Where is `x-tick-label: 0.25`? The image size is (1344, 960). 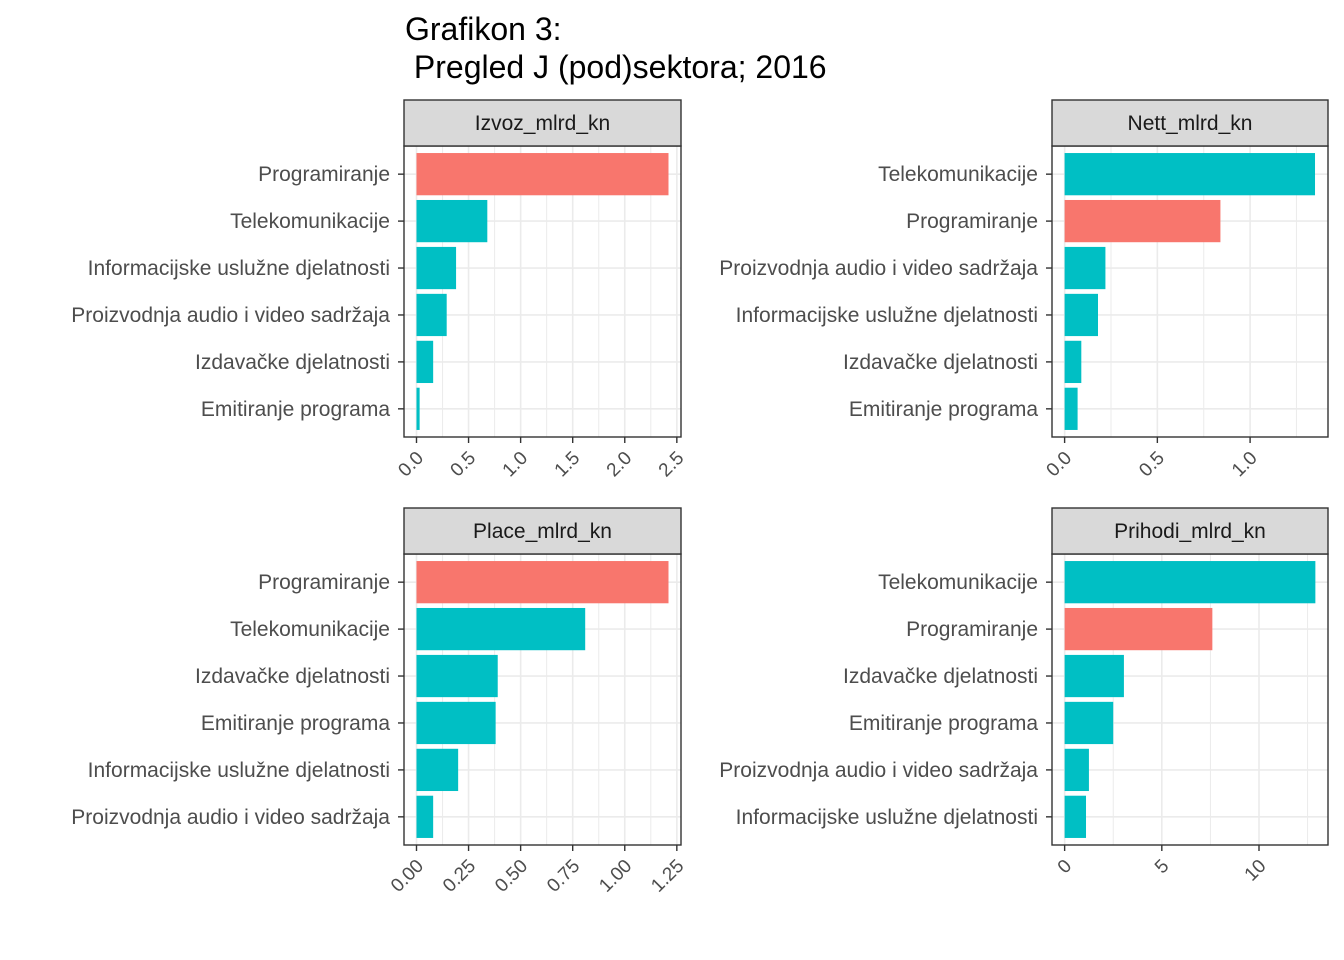
x-tick-label: 0.25 is located at coordinates (459, 876).